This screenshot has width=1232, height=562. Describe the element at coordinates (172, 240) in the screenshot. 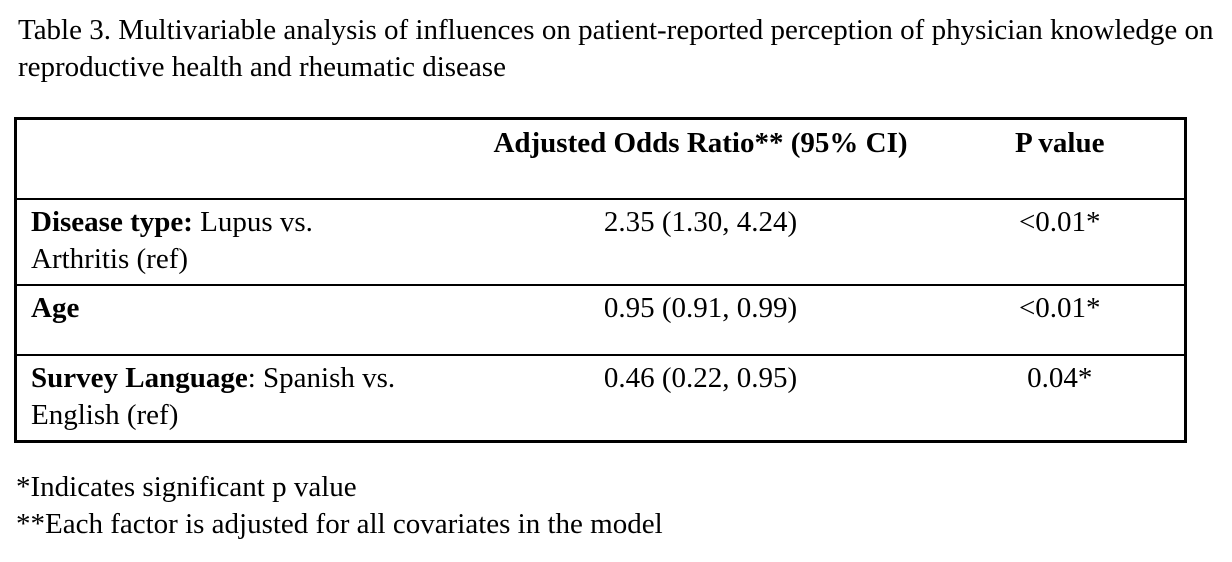

I see `factor-label-rest: Lupus vs. Arthritis (ref)` at that location.